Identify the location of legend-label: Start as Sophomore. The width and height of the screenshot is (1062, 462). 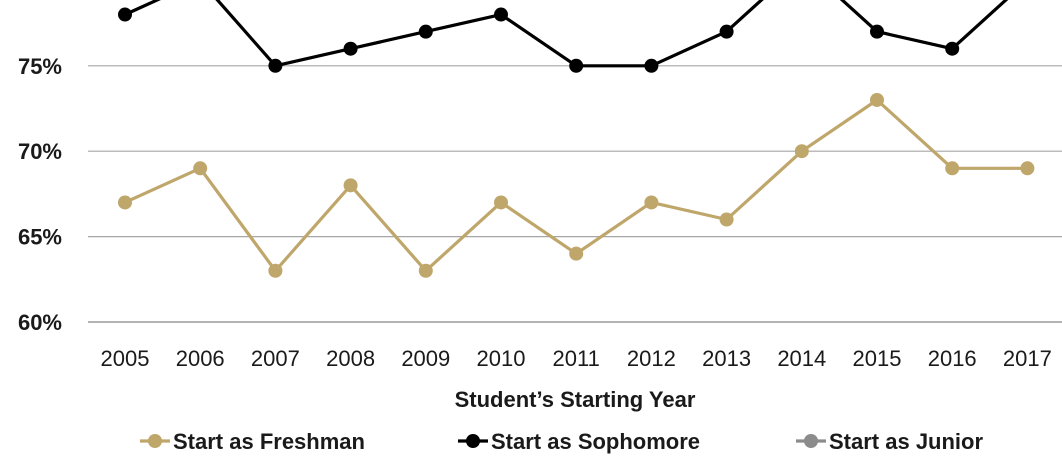
(595, 441).